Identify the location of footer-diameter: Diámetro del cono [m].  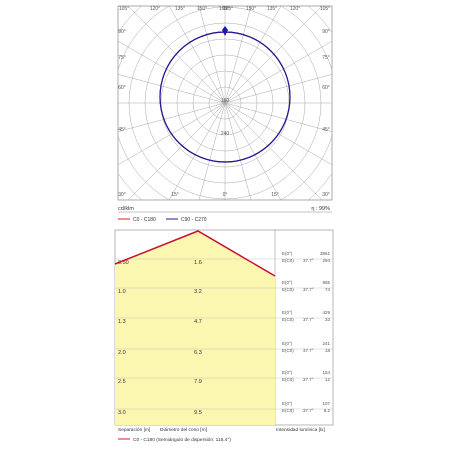
(183, 430).